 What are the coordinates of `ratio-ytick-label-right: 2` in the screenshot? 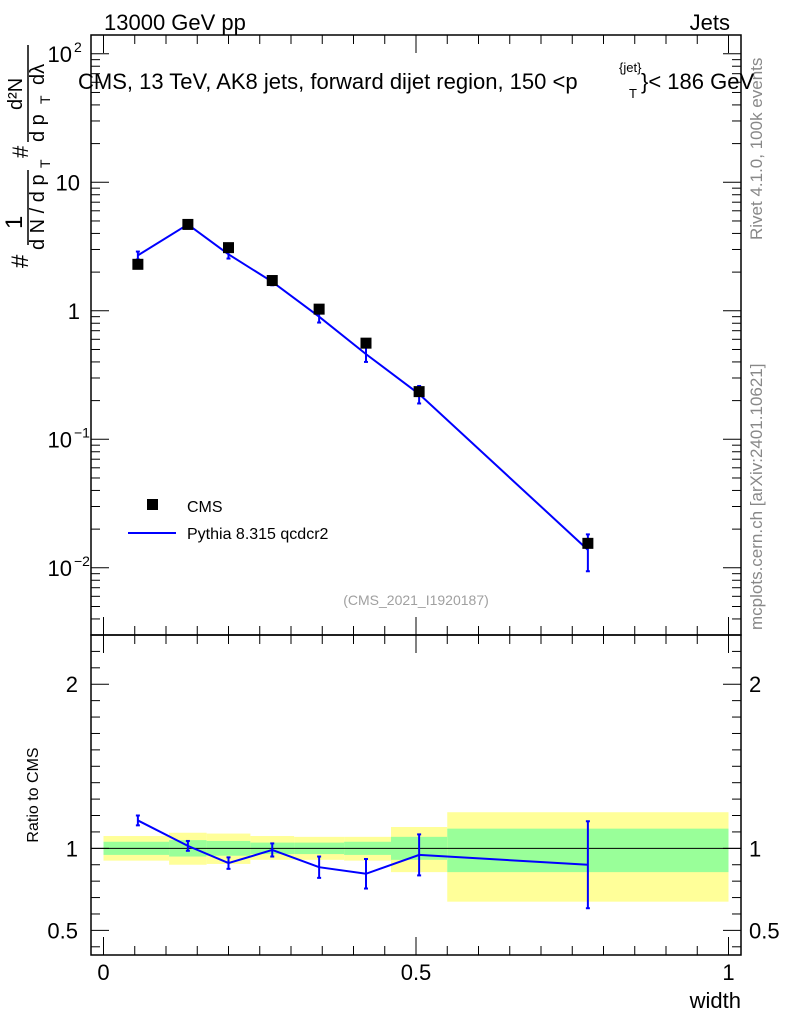 It's located at (755, 684).